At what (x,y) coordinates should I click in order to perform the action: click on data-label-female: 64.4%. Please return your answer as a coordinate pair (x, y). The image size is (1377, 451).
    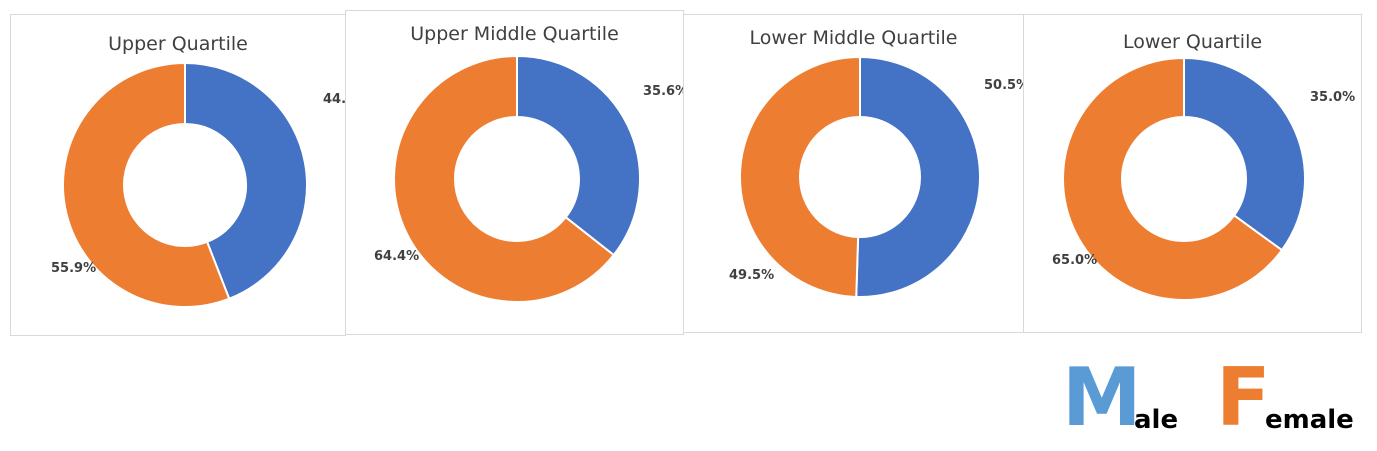
    Looking at the image, I should click on (396, 256).